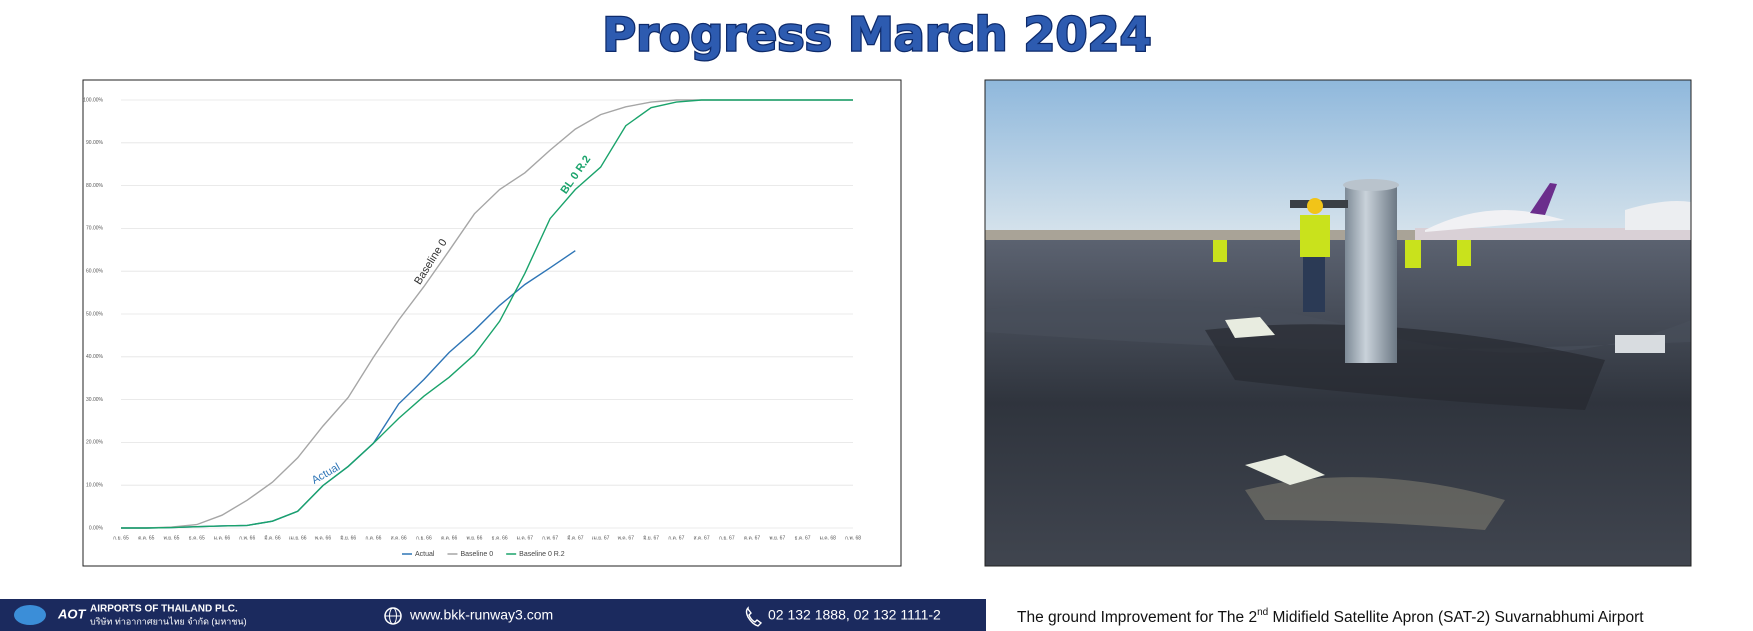 This screenshot has height=631, width=1753. What do you see at coordinates (525, 538) in the screenshot?
I see `x-tick-label: ม.ค. 67` at bounding box center [525, 538].